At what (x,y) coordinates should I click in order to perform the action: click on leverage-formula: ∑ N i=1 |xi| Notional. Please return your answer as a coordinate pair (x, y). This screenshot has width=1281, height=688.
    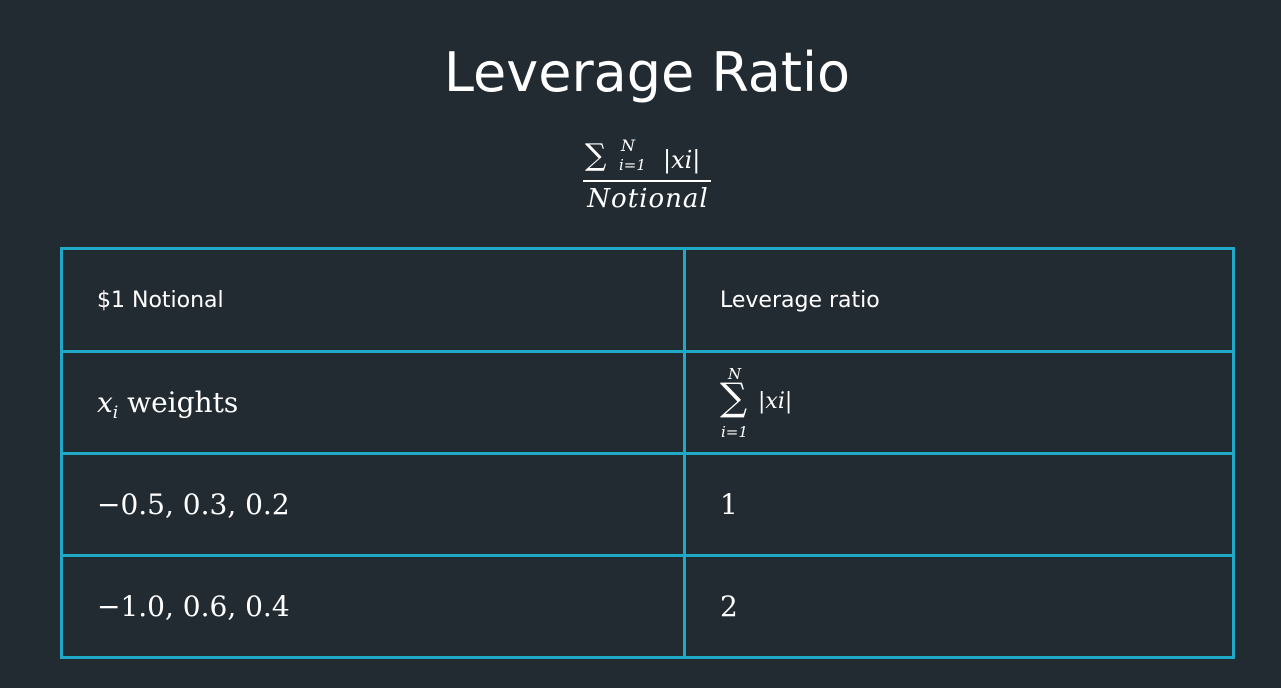
    Looking at the image, I should click on (648, 176).